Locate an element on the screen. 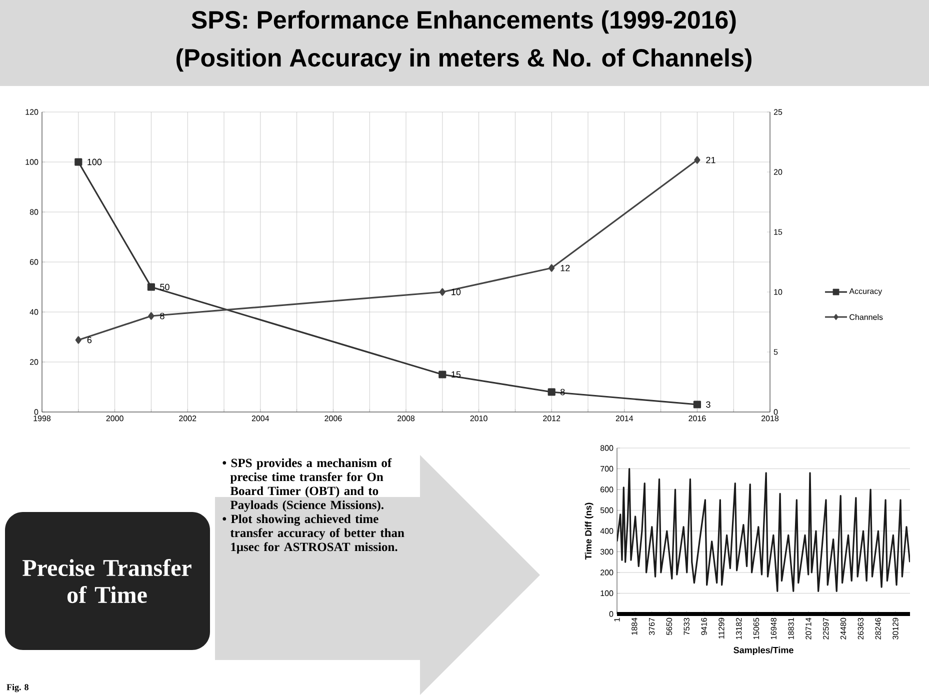  y-tick-label: 700 is located at coordinates (607, 469).